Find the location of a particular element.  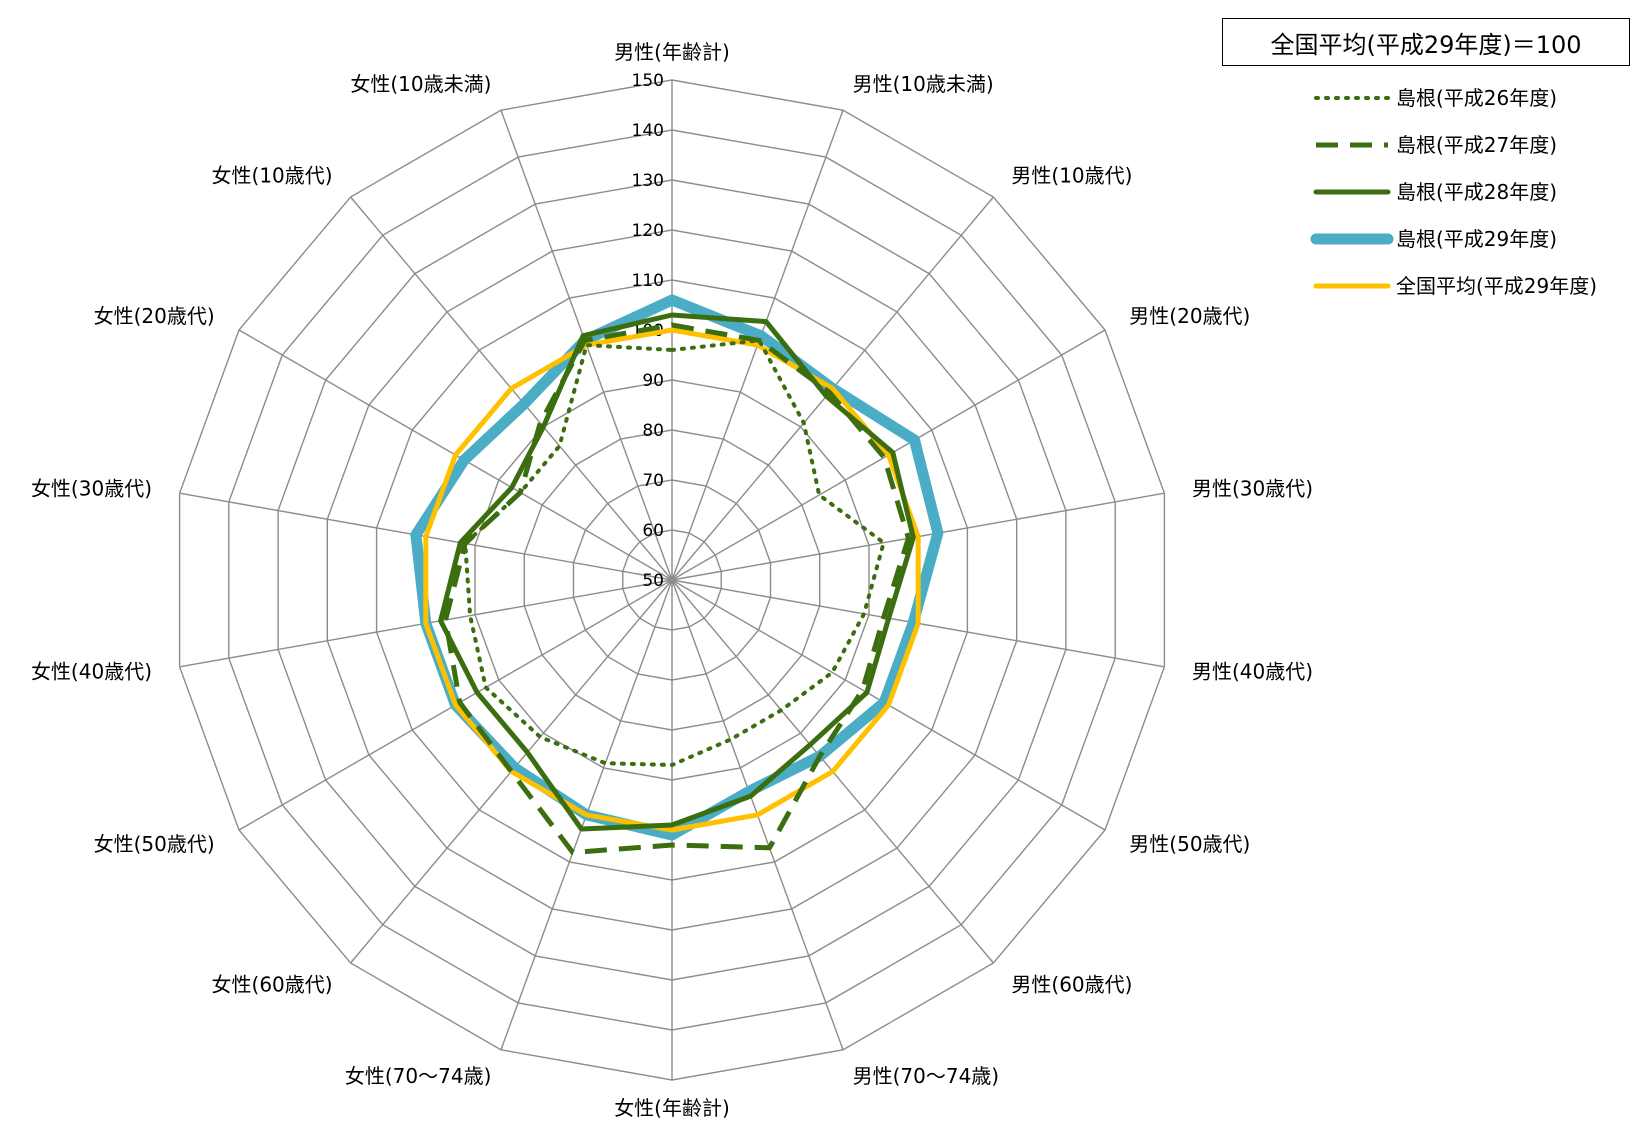

category-label: 男性(年齢計) is located at coordinates (672, 52).